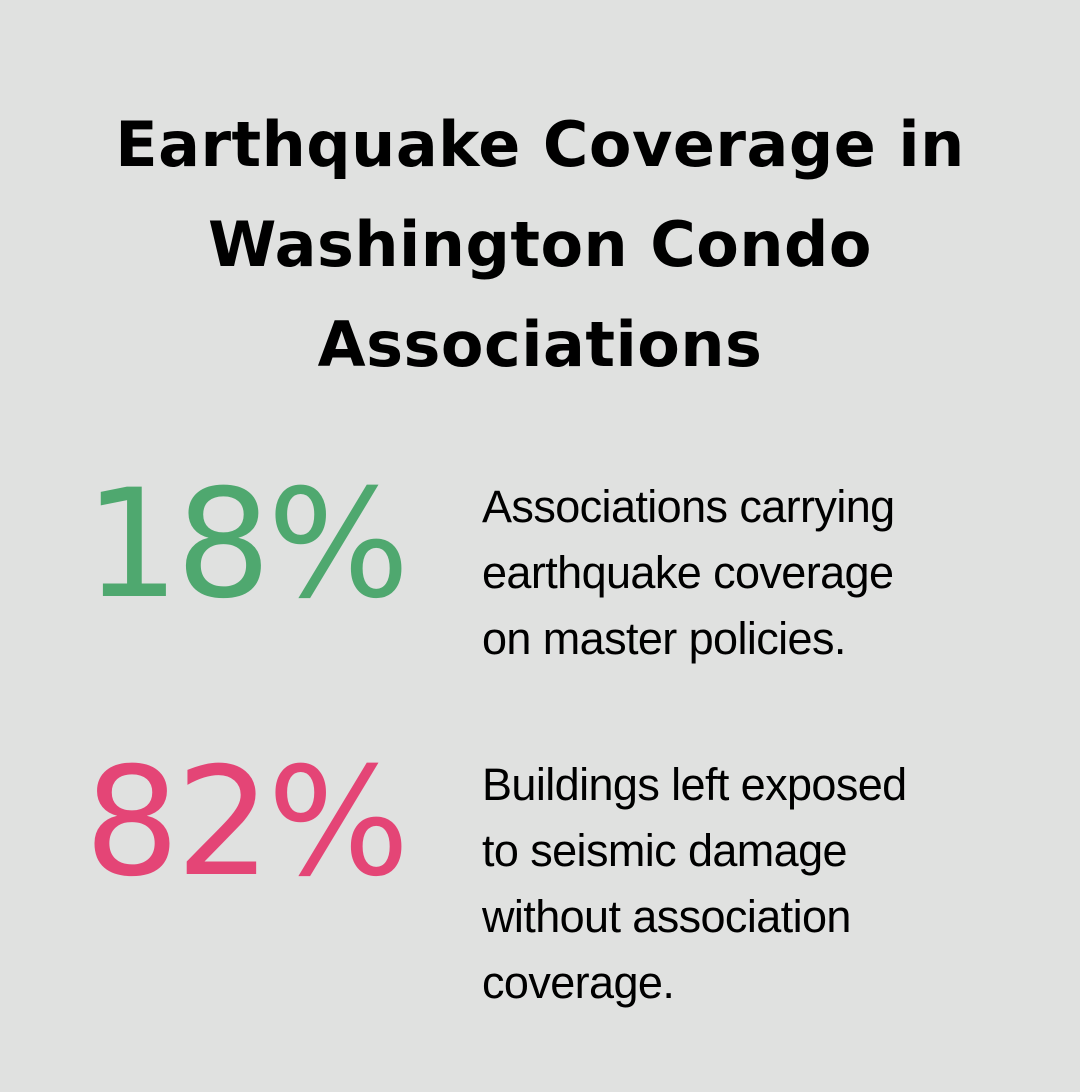  Describe the element at coordinates (540, 344) in the screenshot. I see `title-line: Associations` at that location.